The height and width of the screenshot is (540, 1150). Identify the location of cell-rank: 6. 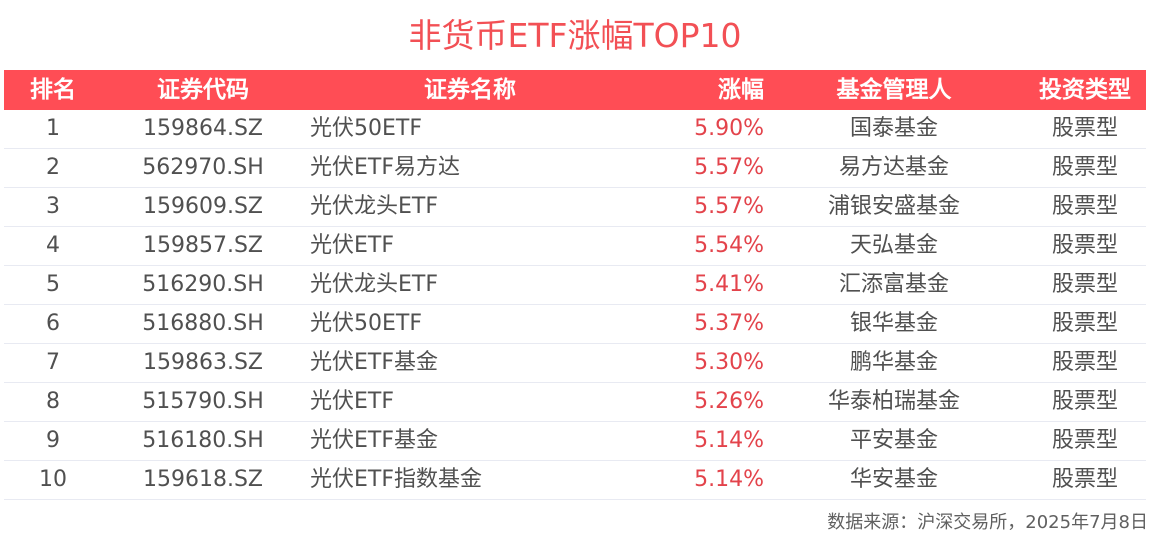
(53, 324).